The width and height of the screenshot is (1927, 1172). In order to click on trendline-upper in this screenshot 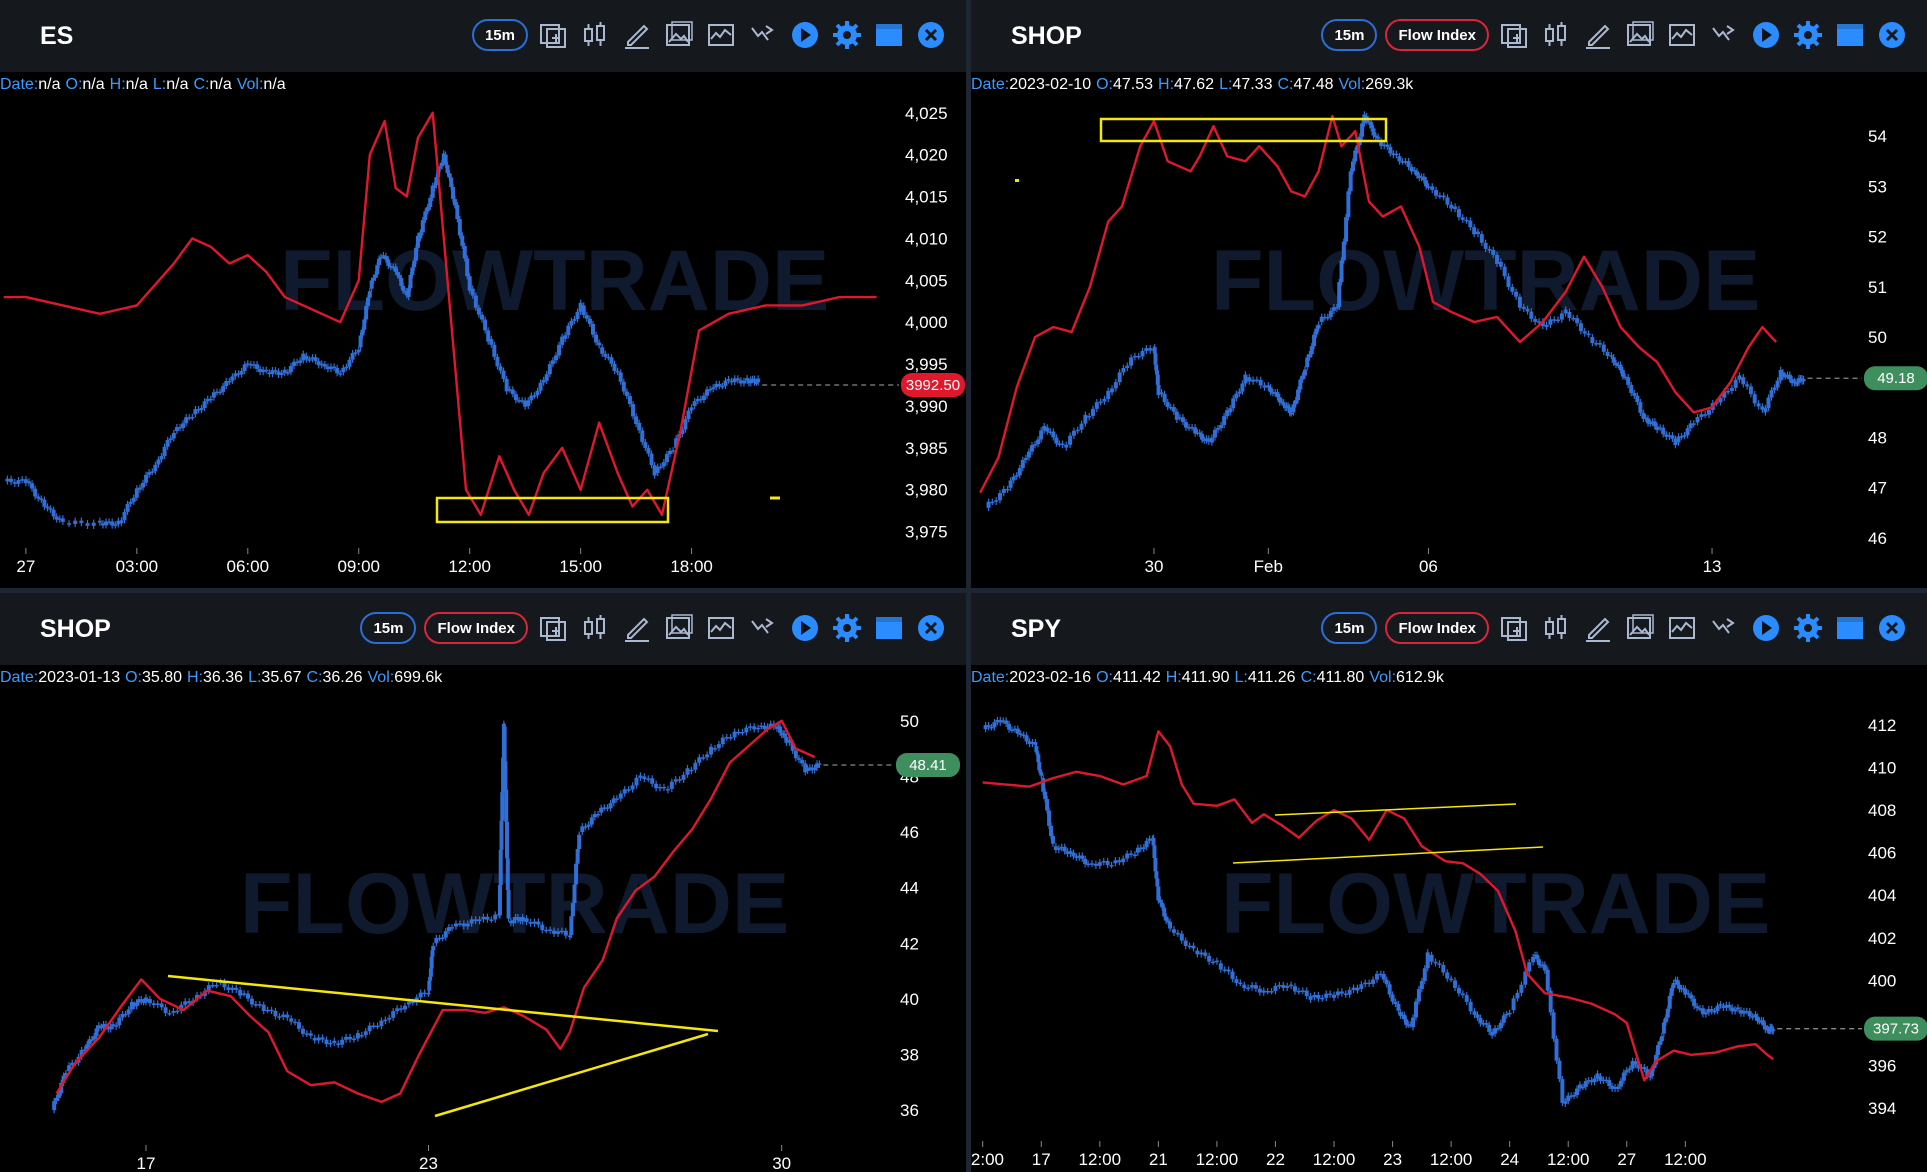, I will do `click(443, 1003)`.